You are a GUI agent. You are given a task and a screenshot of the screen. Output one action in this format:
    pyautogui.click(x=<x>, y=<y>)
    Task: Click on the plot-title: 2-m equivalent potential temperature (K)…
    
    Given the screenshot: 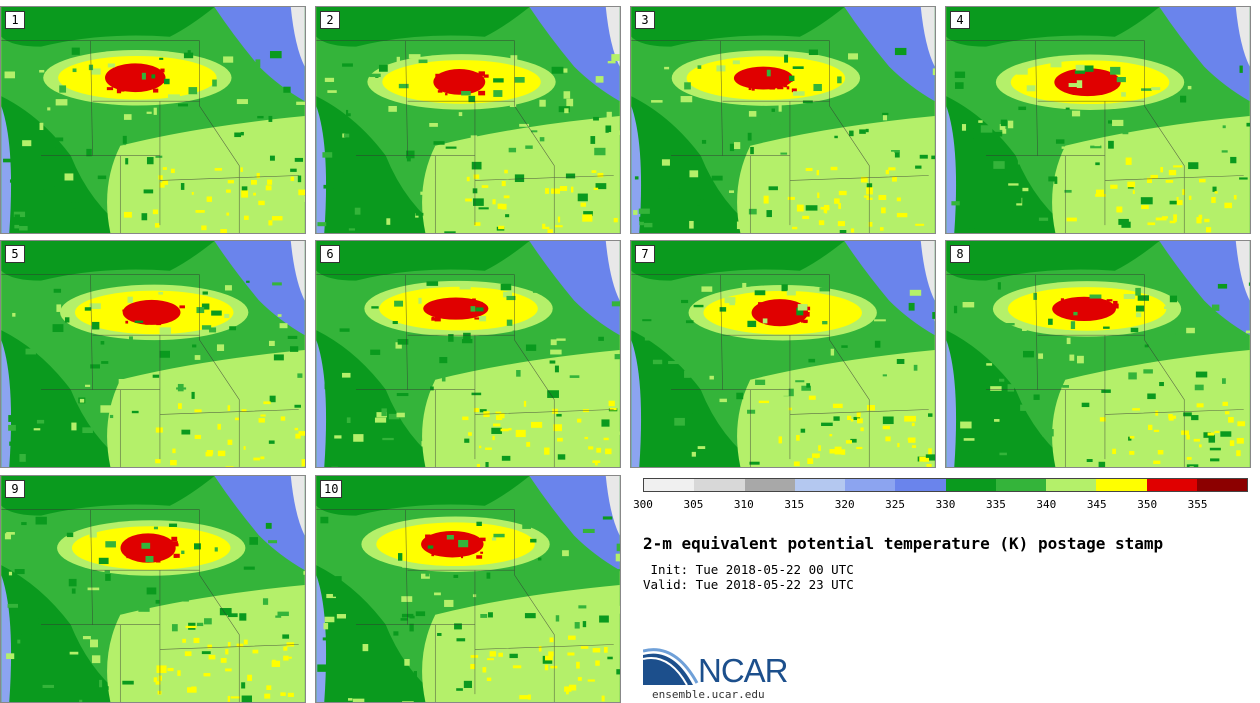 What is the action you would take?
    pyautogui.click(x=903, y=543)
    